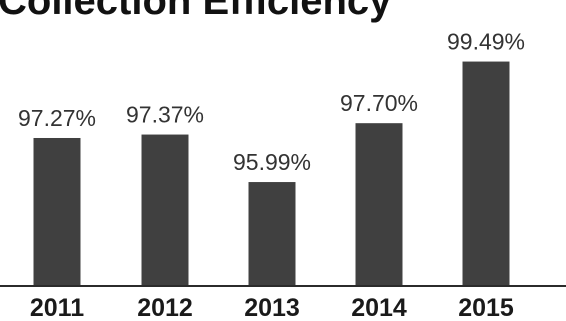  What do you see at coordinates (165, 209) in the screenshot?
I see `bar-2012` at bounding box center [165, 209].